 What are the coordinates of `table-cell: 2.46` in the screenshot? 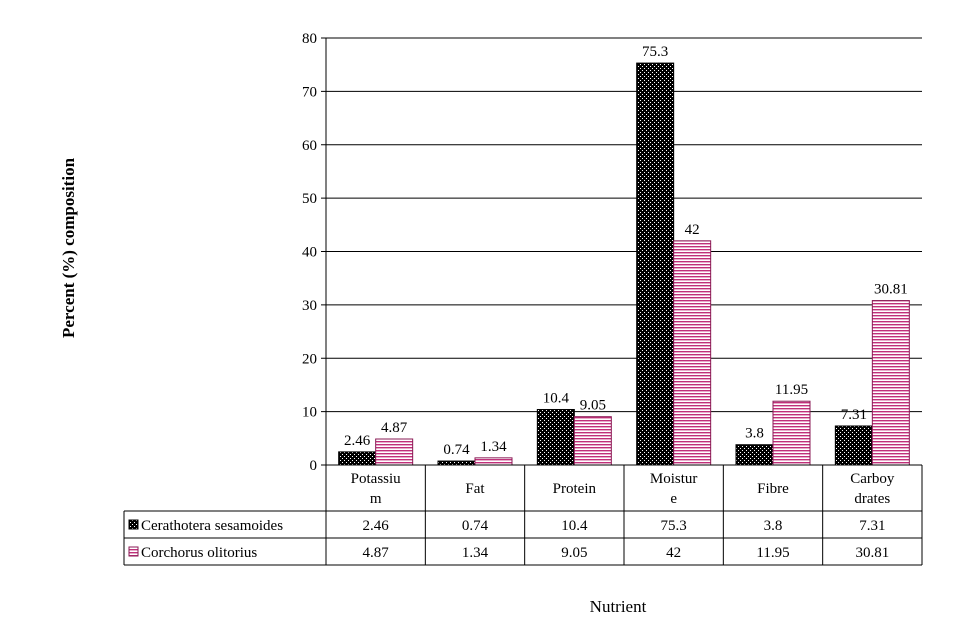 It's located at (376, 526).